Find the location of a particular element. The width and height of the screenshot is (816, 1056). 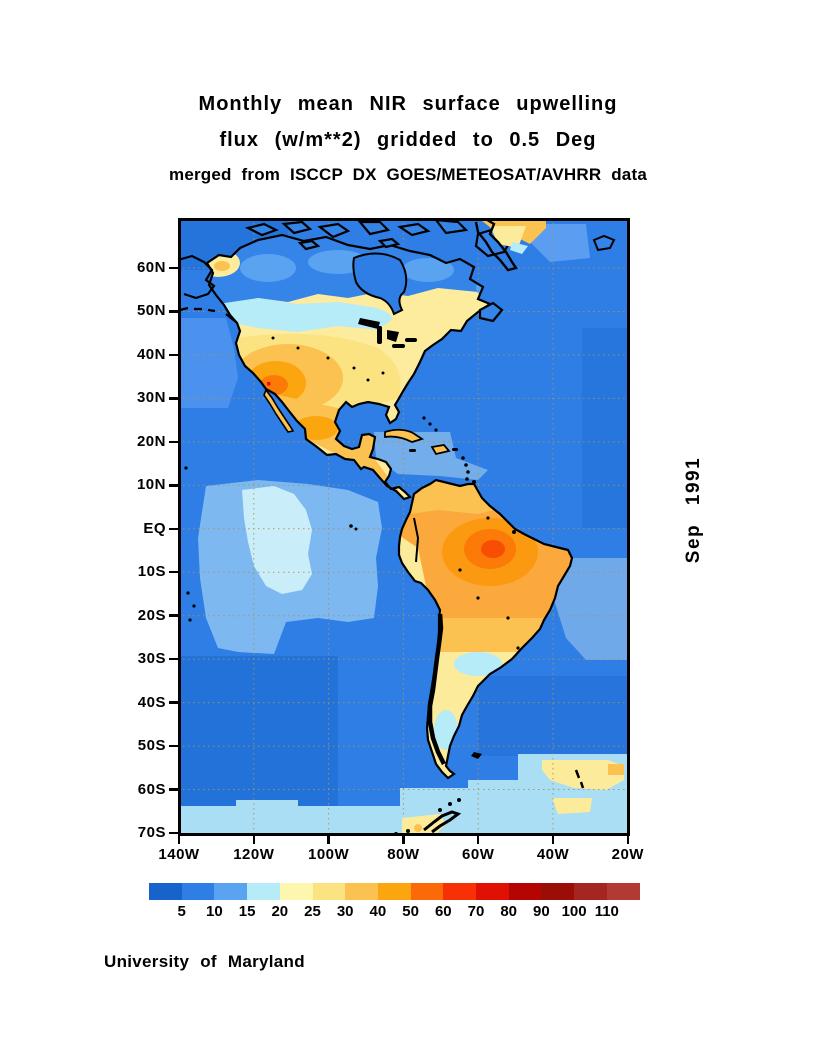

iceland is located at coordinates (604, 243).